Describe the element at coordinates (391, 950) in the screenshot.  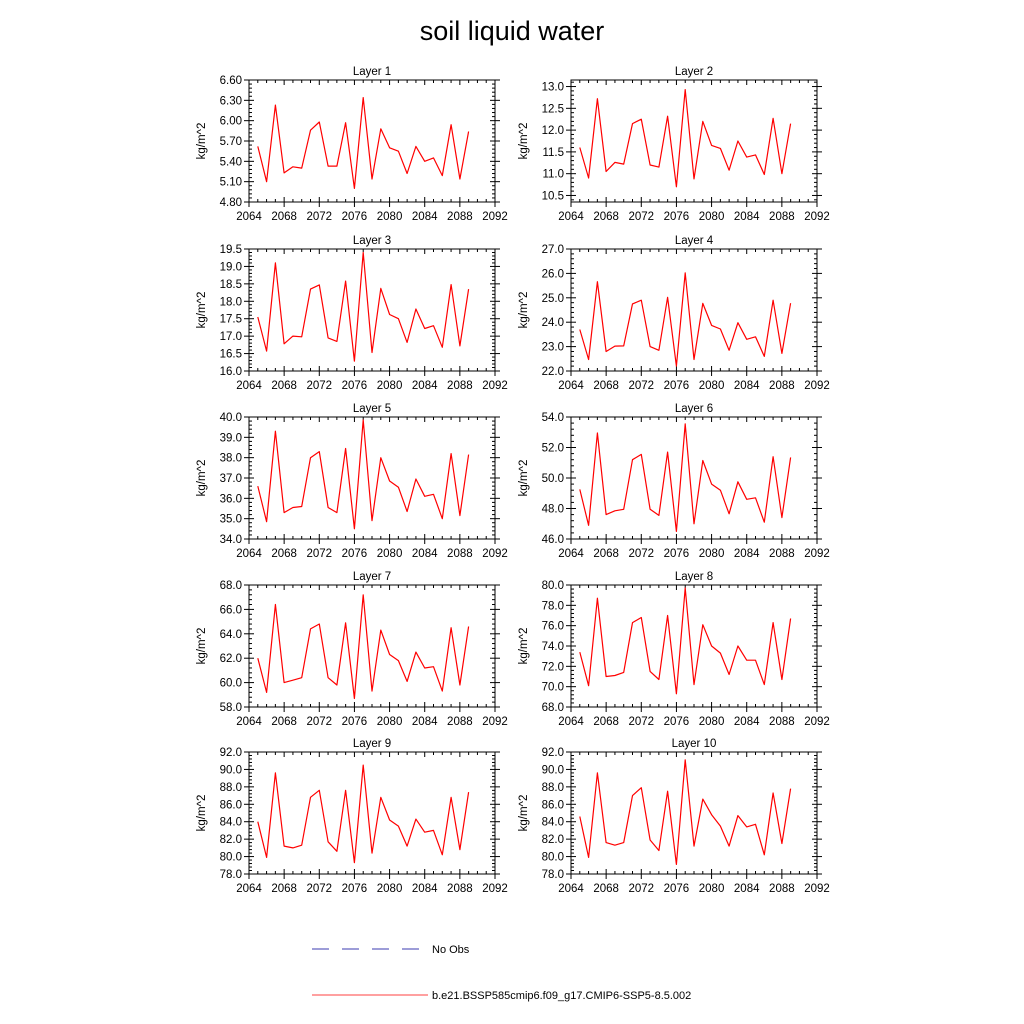
I see `legend-item: No Obs` at that location.